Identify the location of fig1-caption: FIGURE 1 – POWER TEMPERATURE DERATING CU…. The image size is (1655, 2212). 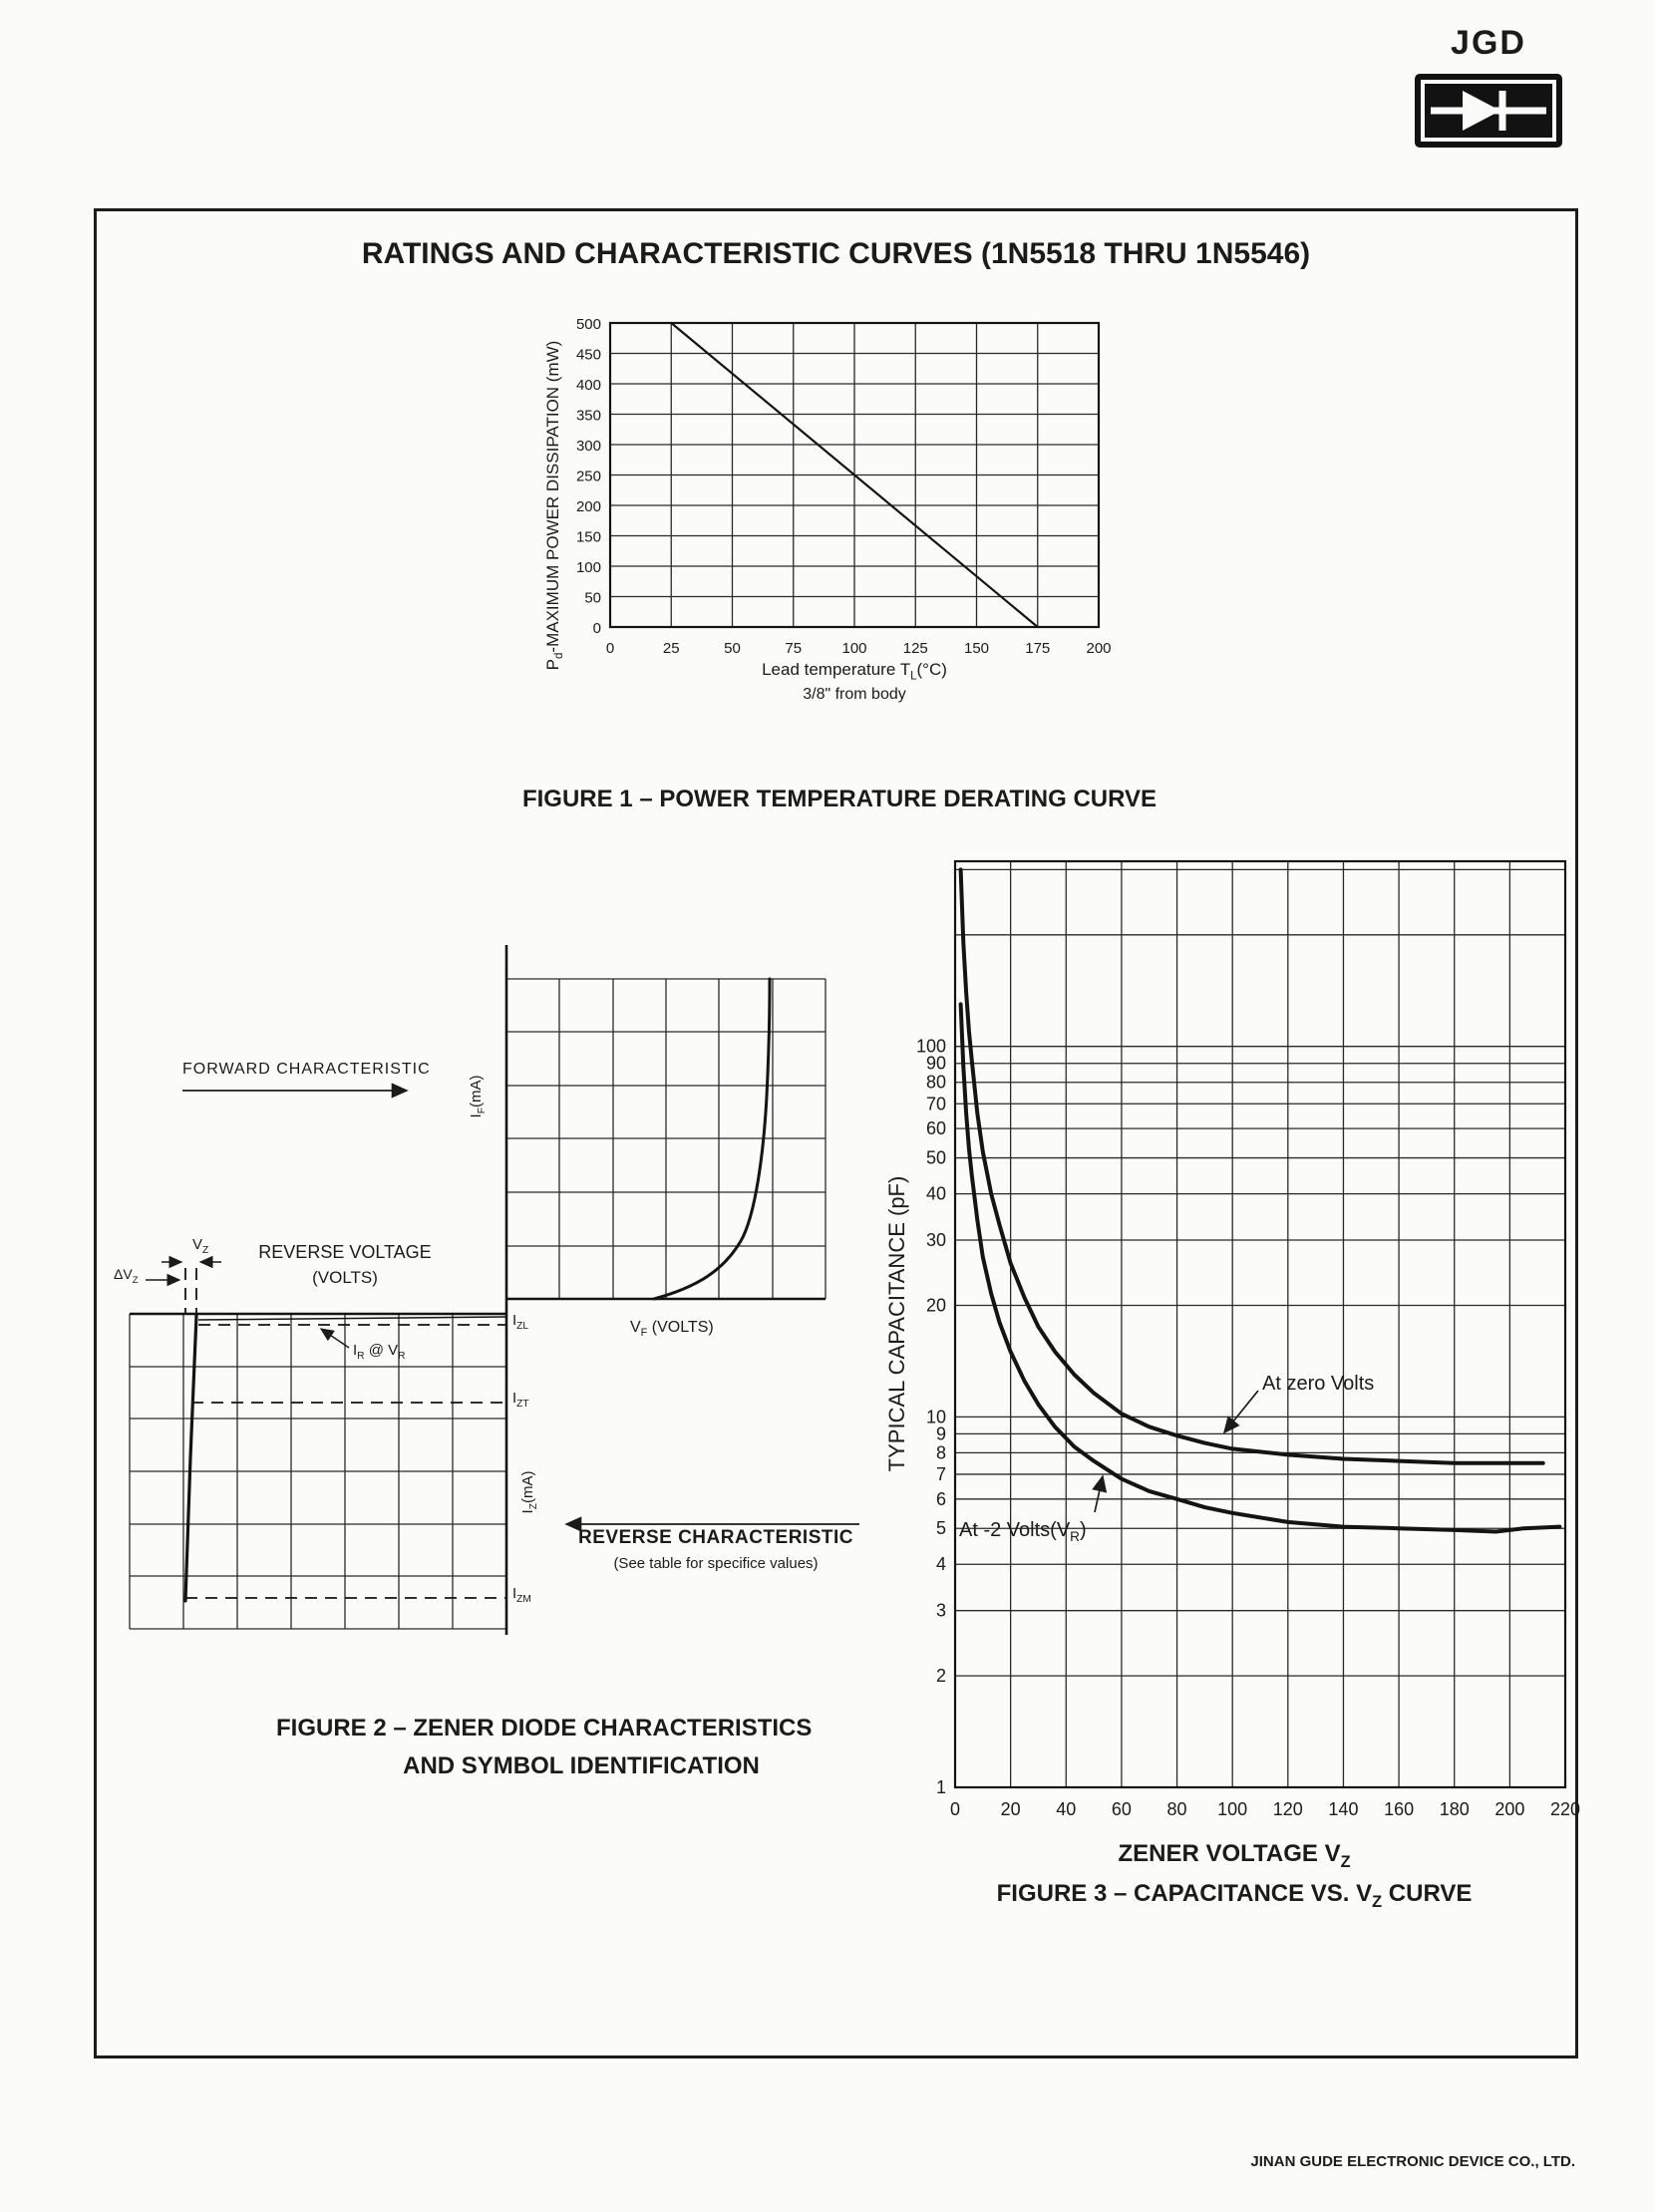
(840, 799).